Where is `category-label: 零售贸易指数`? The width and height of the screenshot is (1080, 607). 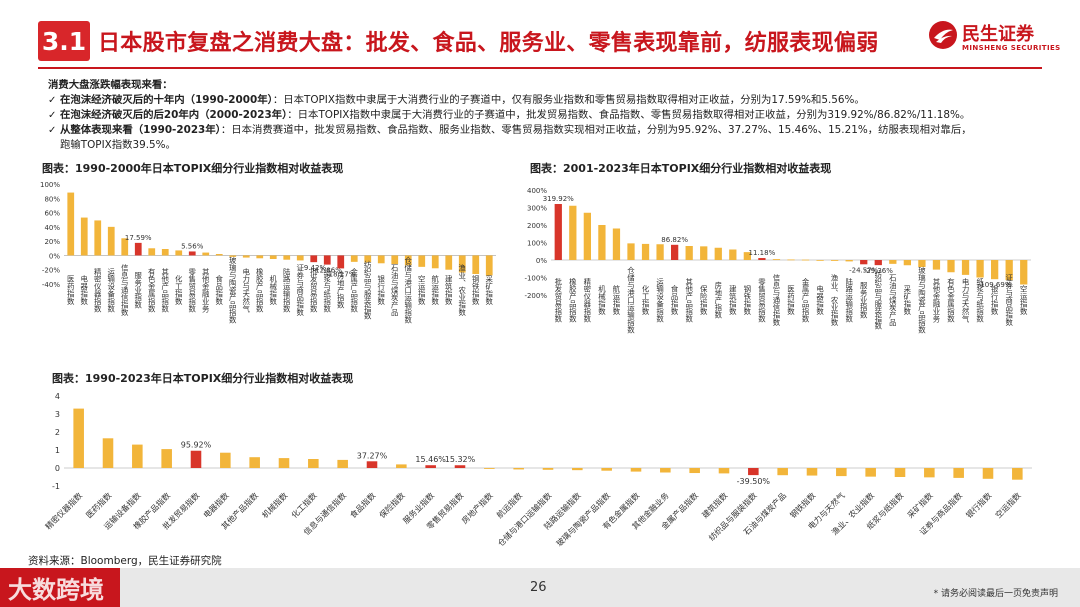
category-label: 零售贸易指数 is located at coordinates (761, 301).